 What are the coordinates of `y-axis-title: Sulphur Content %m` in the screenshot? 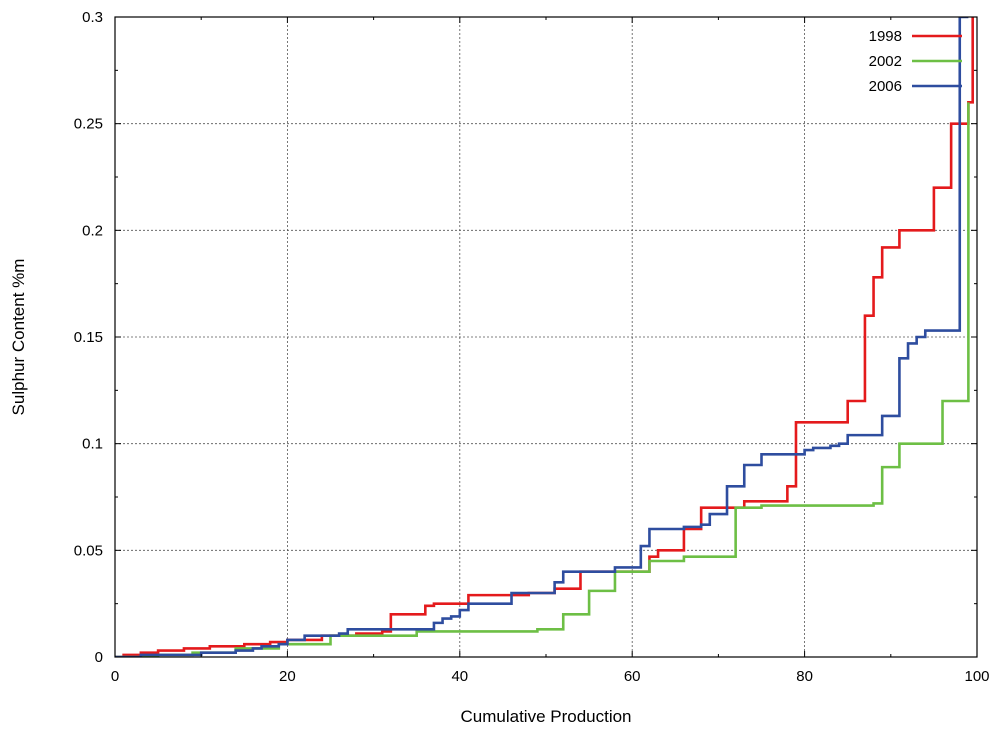 It's located at (18, 337).